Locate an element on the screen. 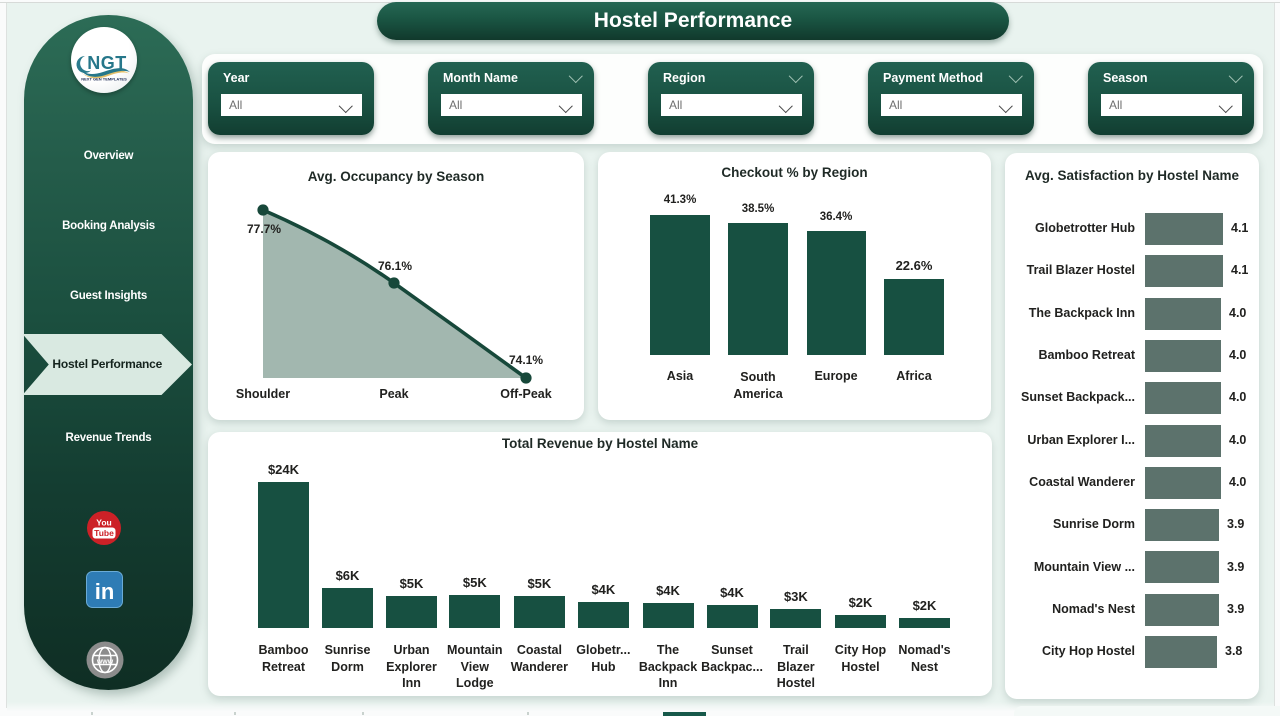 This screenshot has height=716, width=1280. svg-text: You is located at coordinates (103, 523).